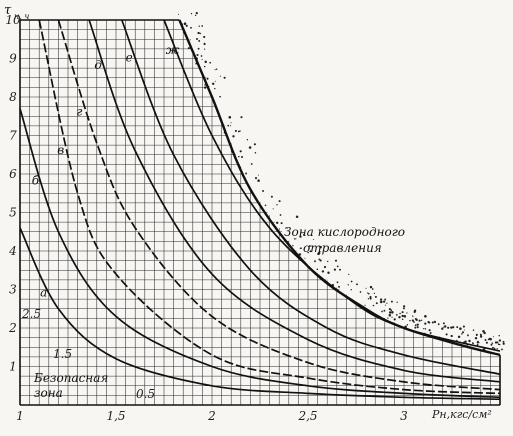  Describe the element at coordinates (70, 378) in the screenshot. I see `safe-zone-label-line1: Безопасная` at that location.